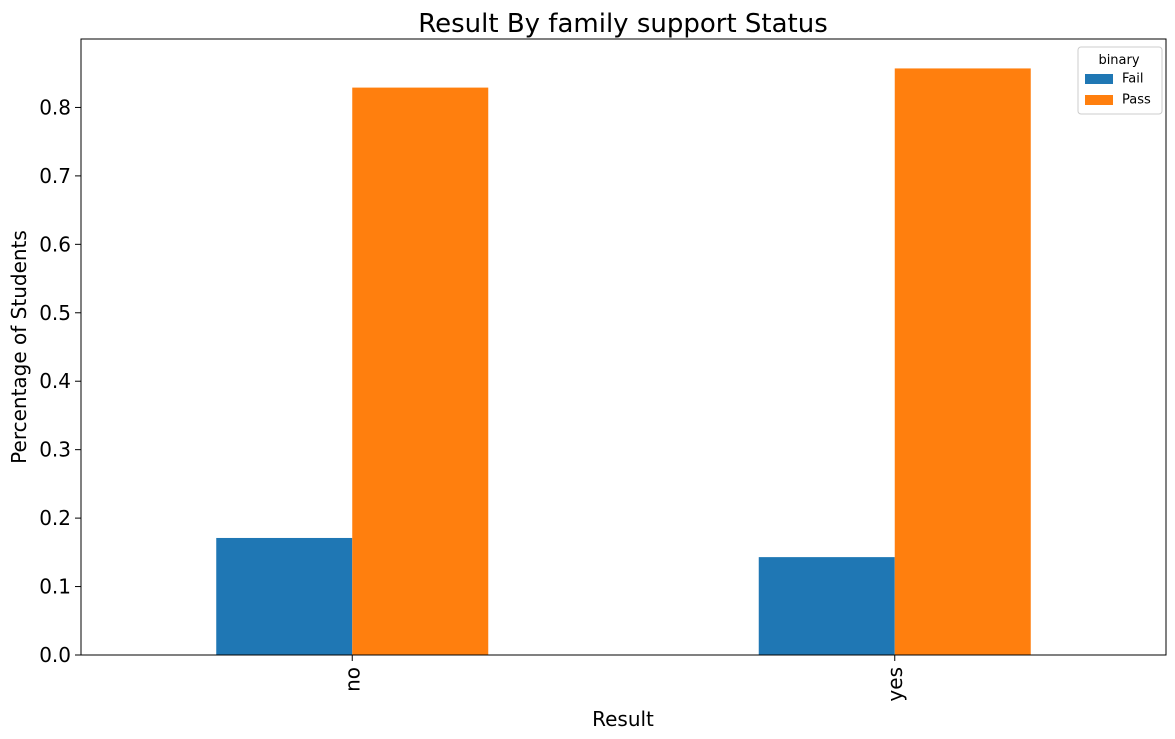 The width and height of the screenshot is (1175, 739). Describe the element at coordinates (1099, 100) in the screenshot. I see `legend-swatch-pass` at that location.